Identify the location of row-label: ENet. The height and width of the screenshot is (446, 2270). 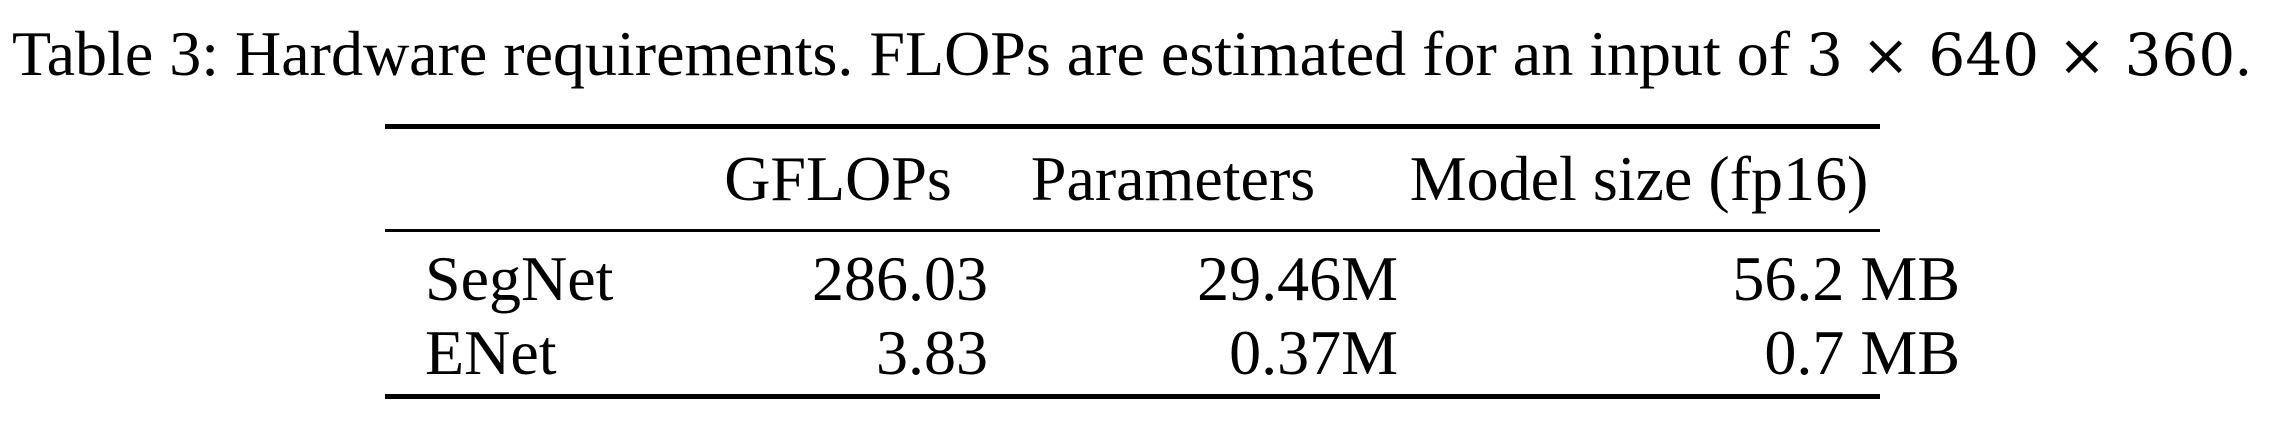
(491, 352).